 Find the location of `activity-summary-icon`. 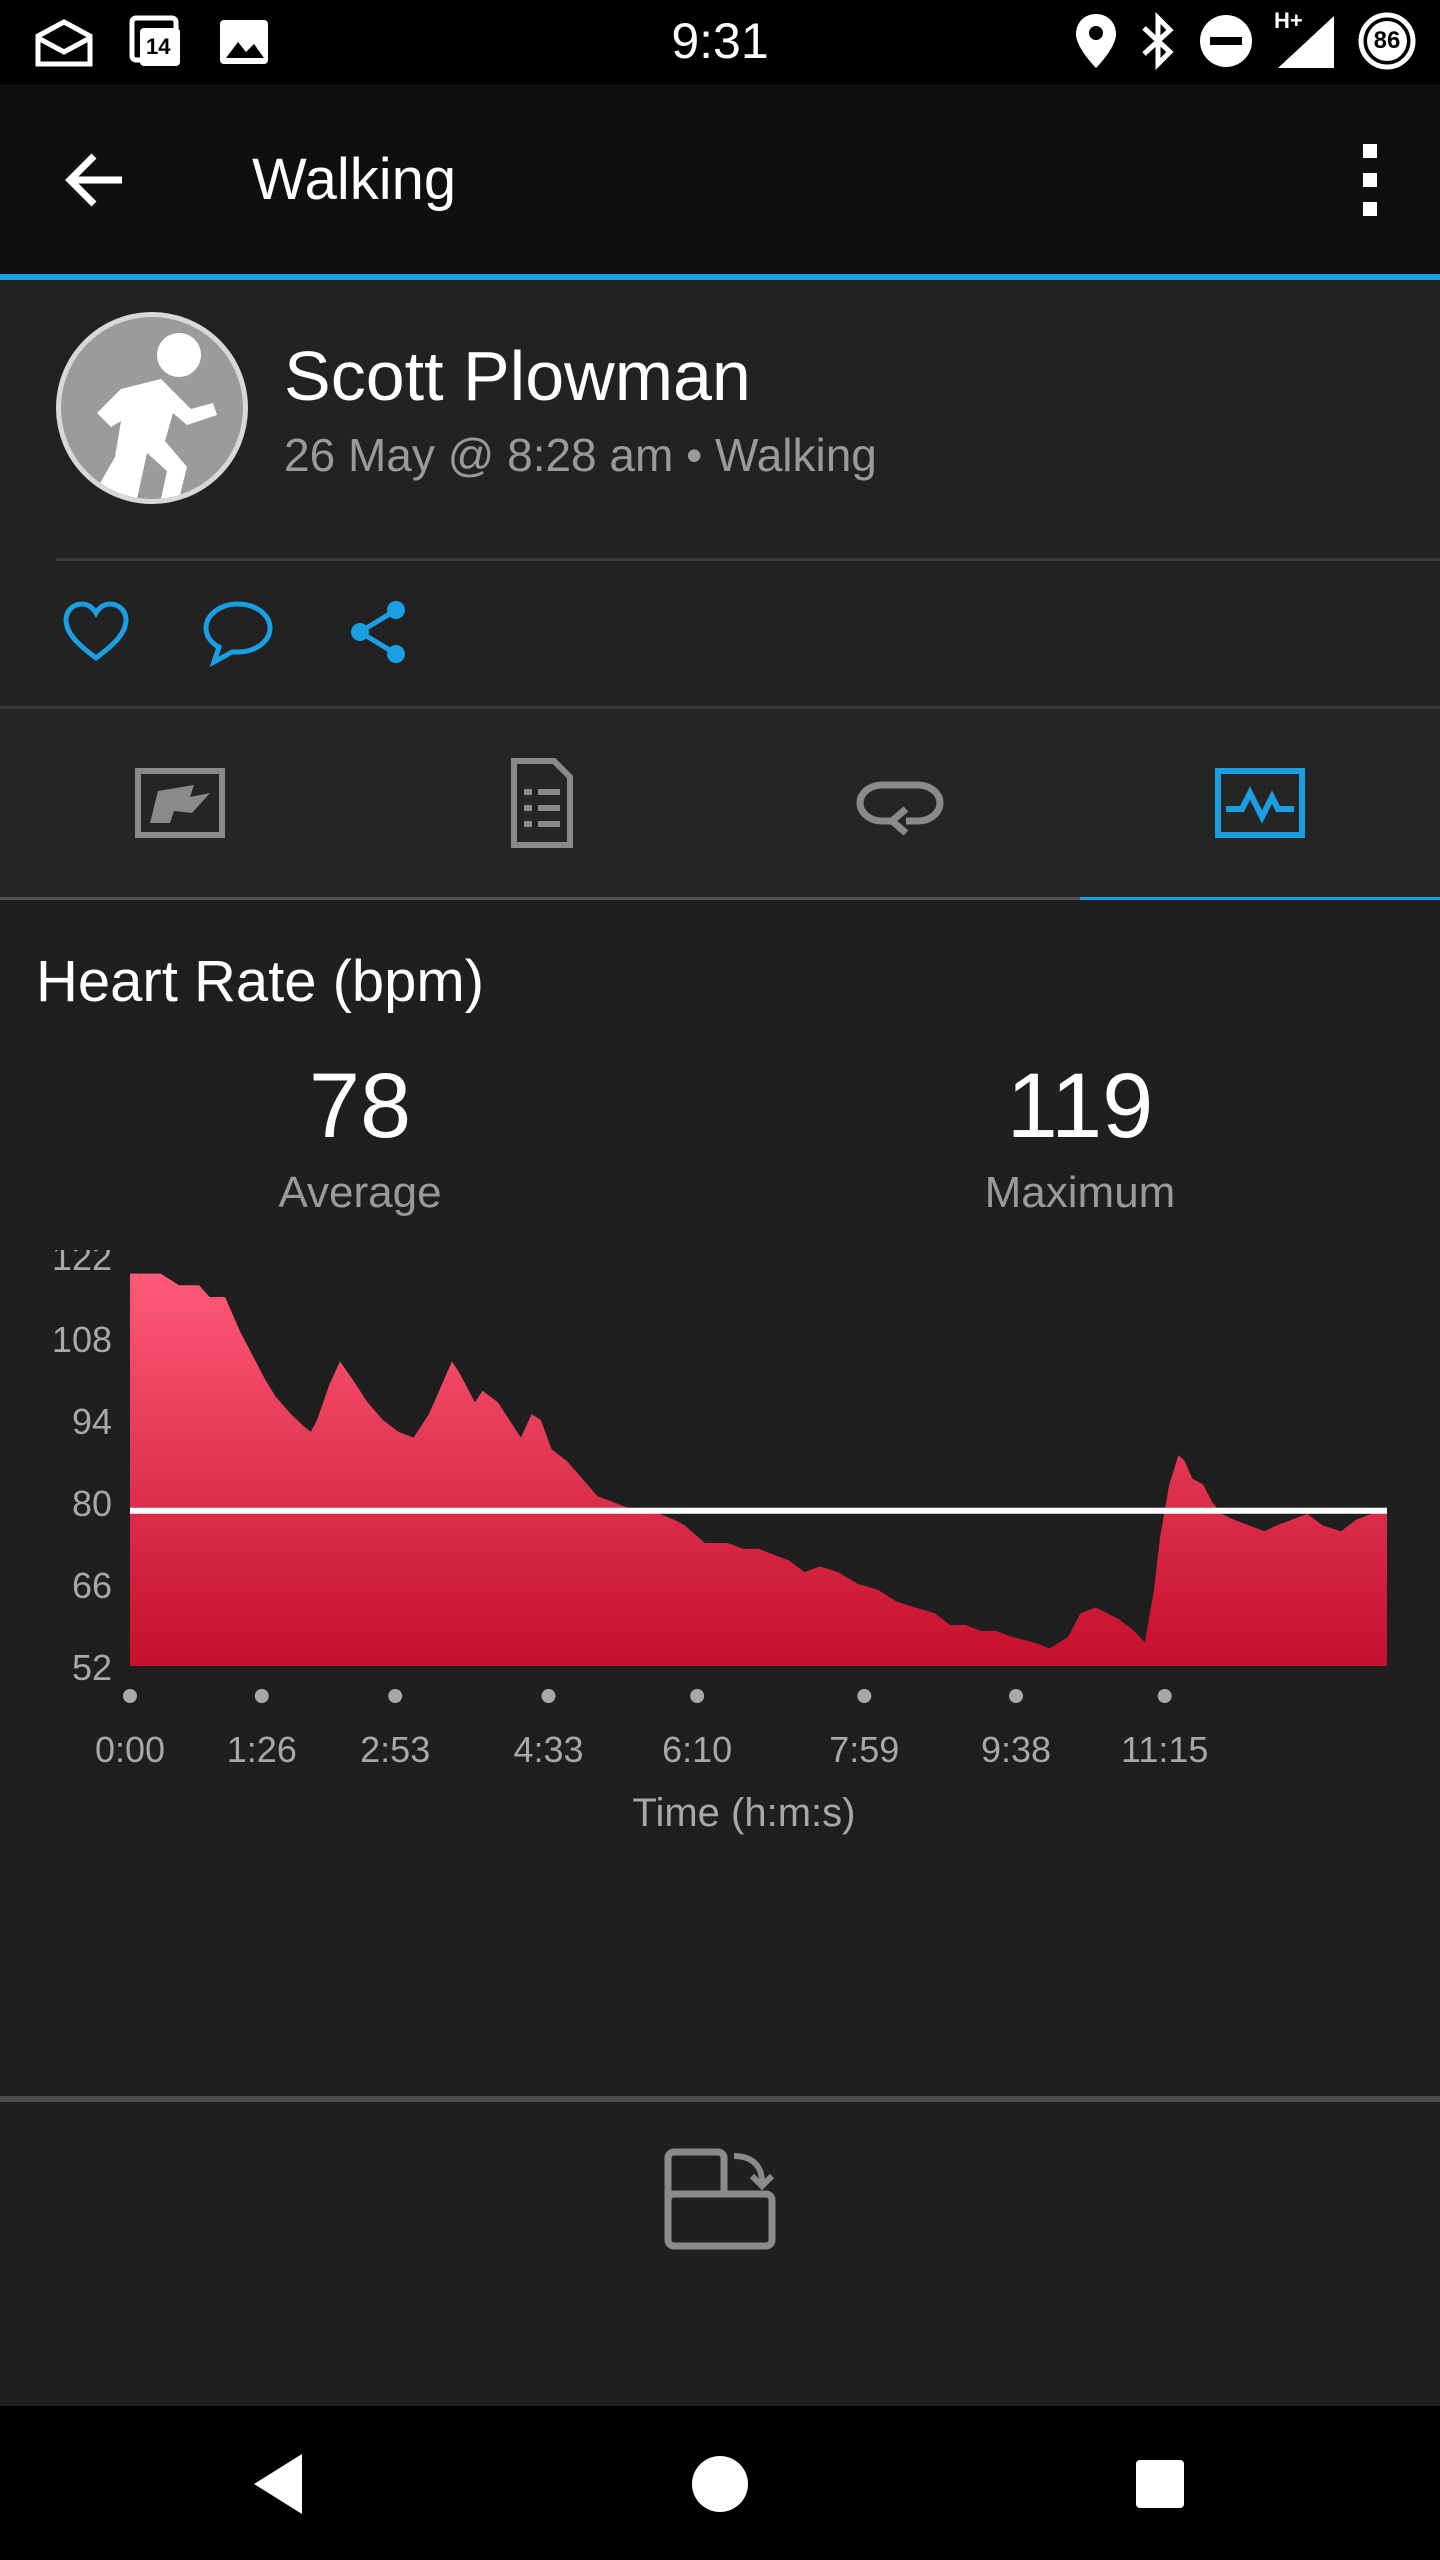

activity-summary-icon is located at coordinates (180, 803).